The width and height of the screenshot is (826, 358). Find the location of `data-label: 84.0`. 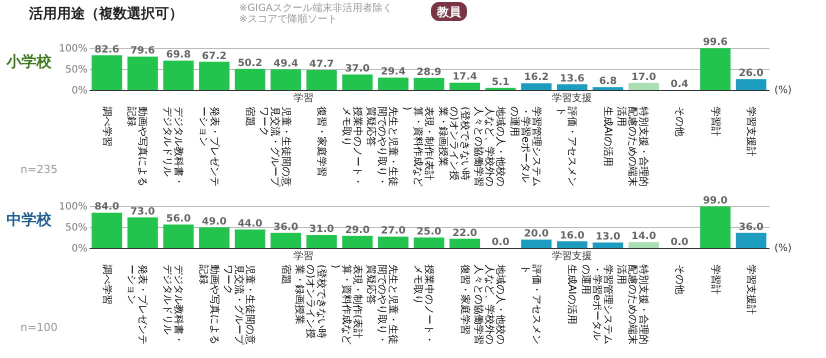

data-label: 84.0 is located at coordinates (107, 207).